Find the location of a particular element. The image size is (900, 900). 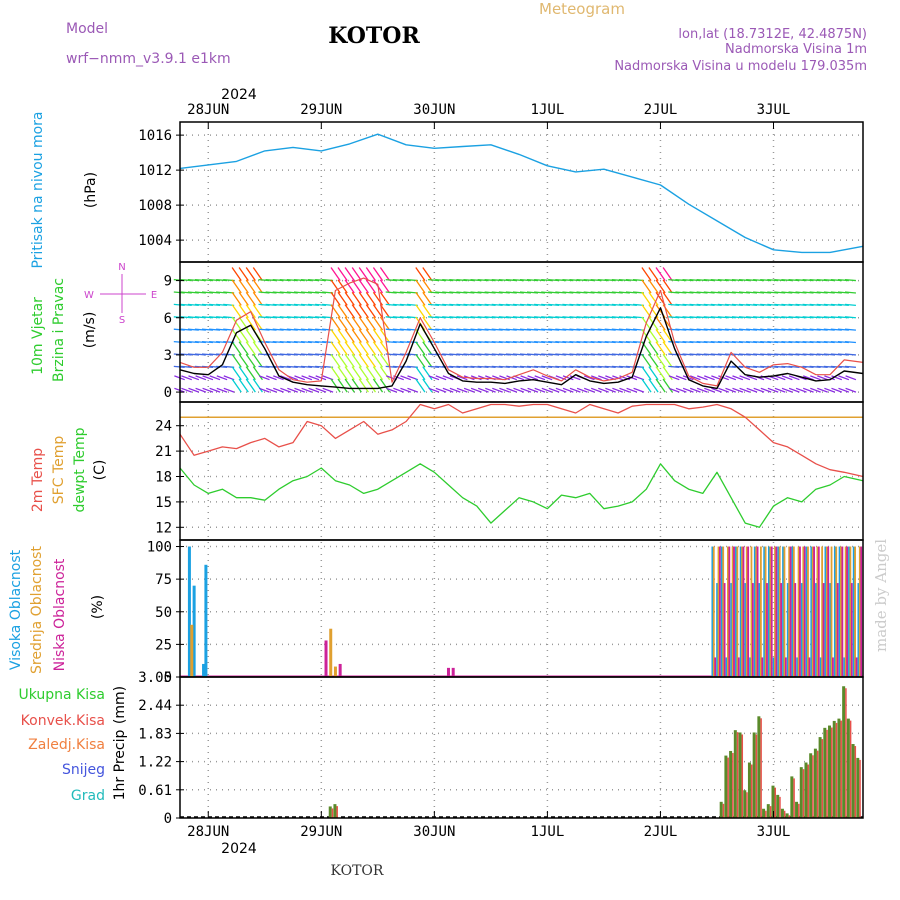

y-tick-label-precipitation: 0.61 is located at coordinates (155, 791).